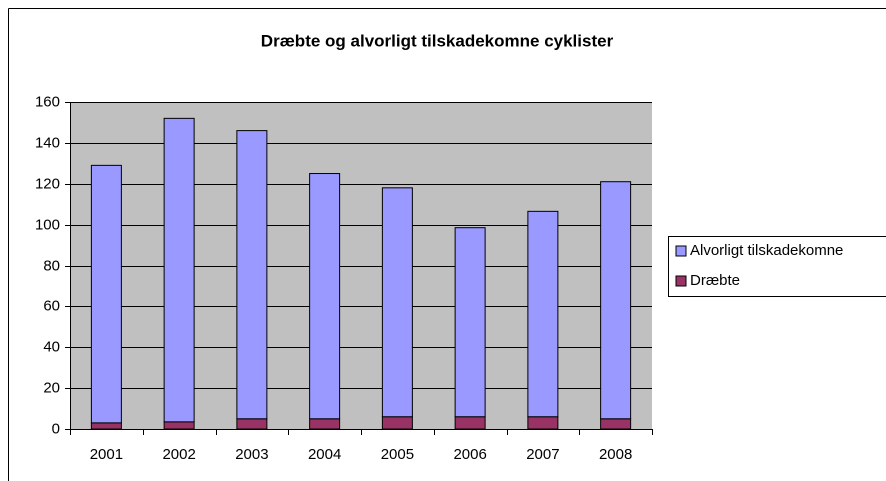 Image resolution: width=886 pixels, height=481 pixels. I want to click on y-tick-label: 80, so click(51, 265).